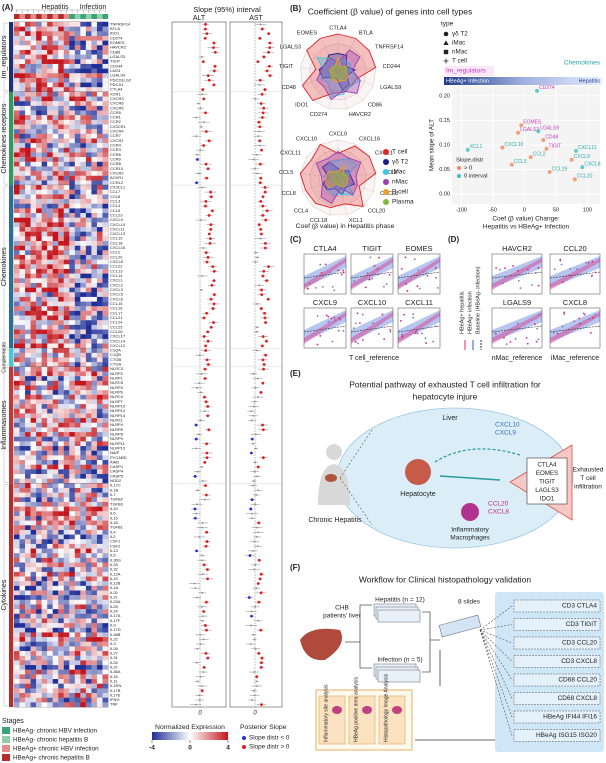 Image resolution: width=606 pixels, height=763 pixels. What do you see at coordinates (118, 247) in the screenshot?
I see `gene-label: CXCL16` at bounding box center [118, 247].